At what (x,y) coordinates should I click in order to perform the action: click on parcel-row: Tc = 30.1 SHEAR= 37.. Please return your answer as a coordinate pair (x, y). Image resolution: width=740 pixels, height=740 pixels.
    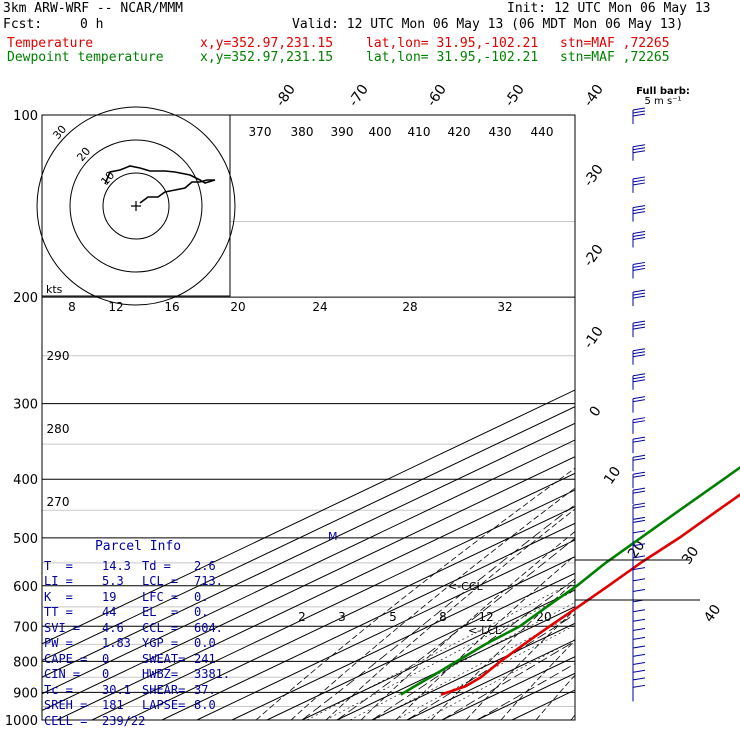
    Looking at the image, I should click on (138, 691).